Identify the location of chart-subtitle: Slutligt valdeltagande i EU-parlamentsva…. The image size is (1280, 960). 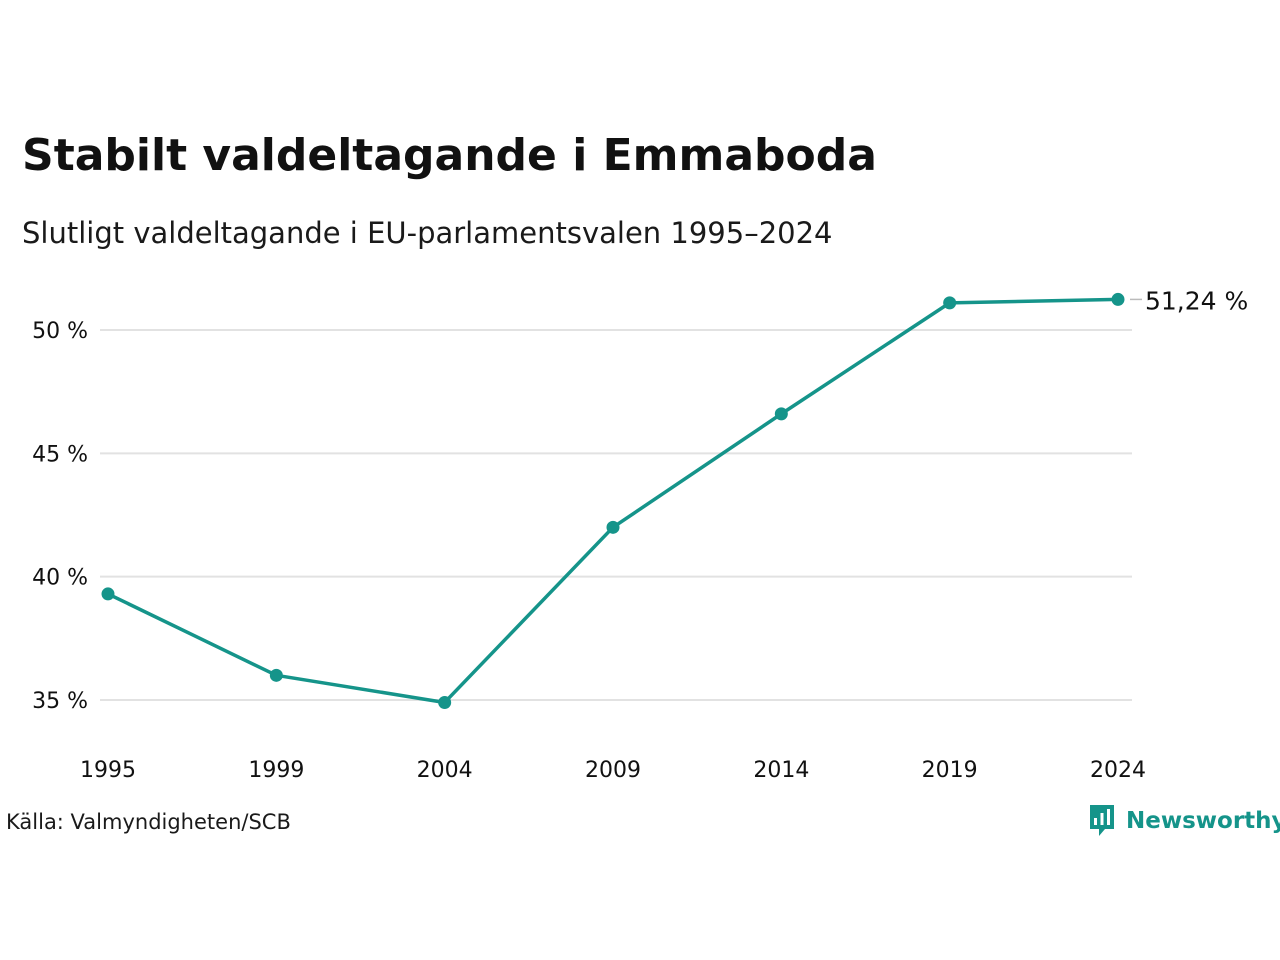
(427, 233).